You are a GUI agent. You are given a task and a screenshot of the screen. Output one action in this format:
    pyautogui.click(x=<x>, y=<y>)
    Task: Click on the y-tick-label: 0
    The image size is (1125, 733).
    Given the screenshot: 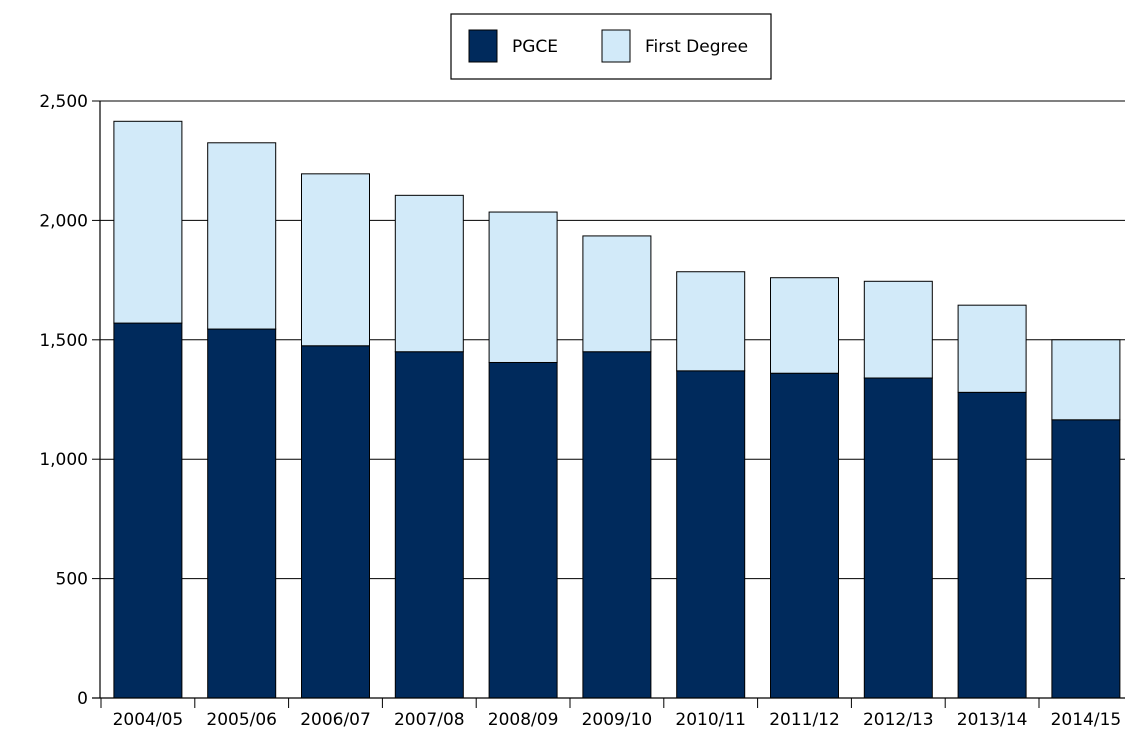 What is the action you would take?
    pyautogui.click(x=82, y=699)
    